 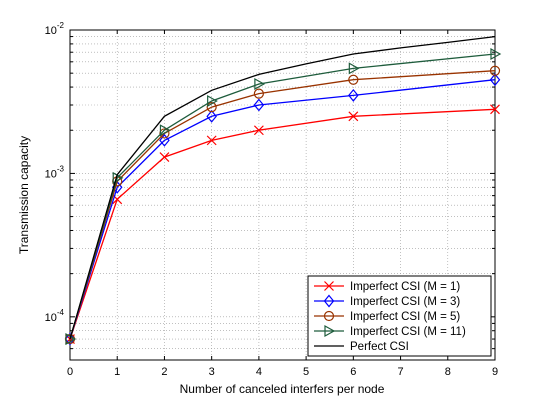 I want to click on legend-label: Imperfect CSI (M = 3), so click(x=405, y=302).